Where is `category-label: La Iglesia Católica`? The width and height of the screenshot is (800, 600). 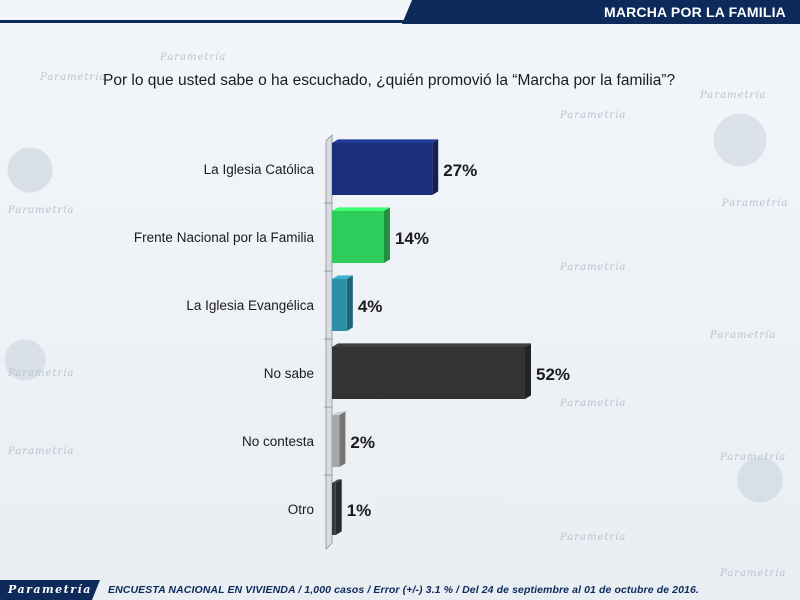
category-label: La Iglesia Católica is located at coordinates (259, 169).